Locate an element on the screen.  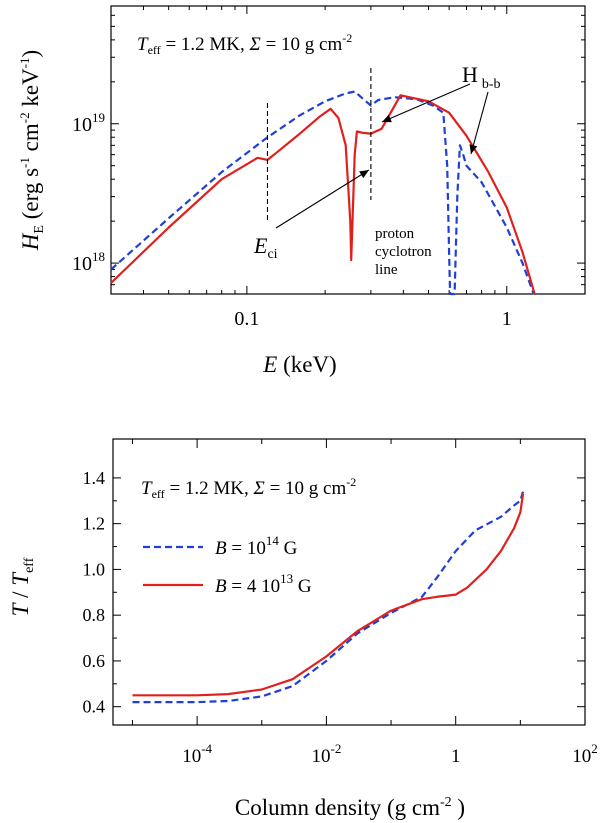
y-axis-label: T / Teff is located at coordinates (22, 586).